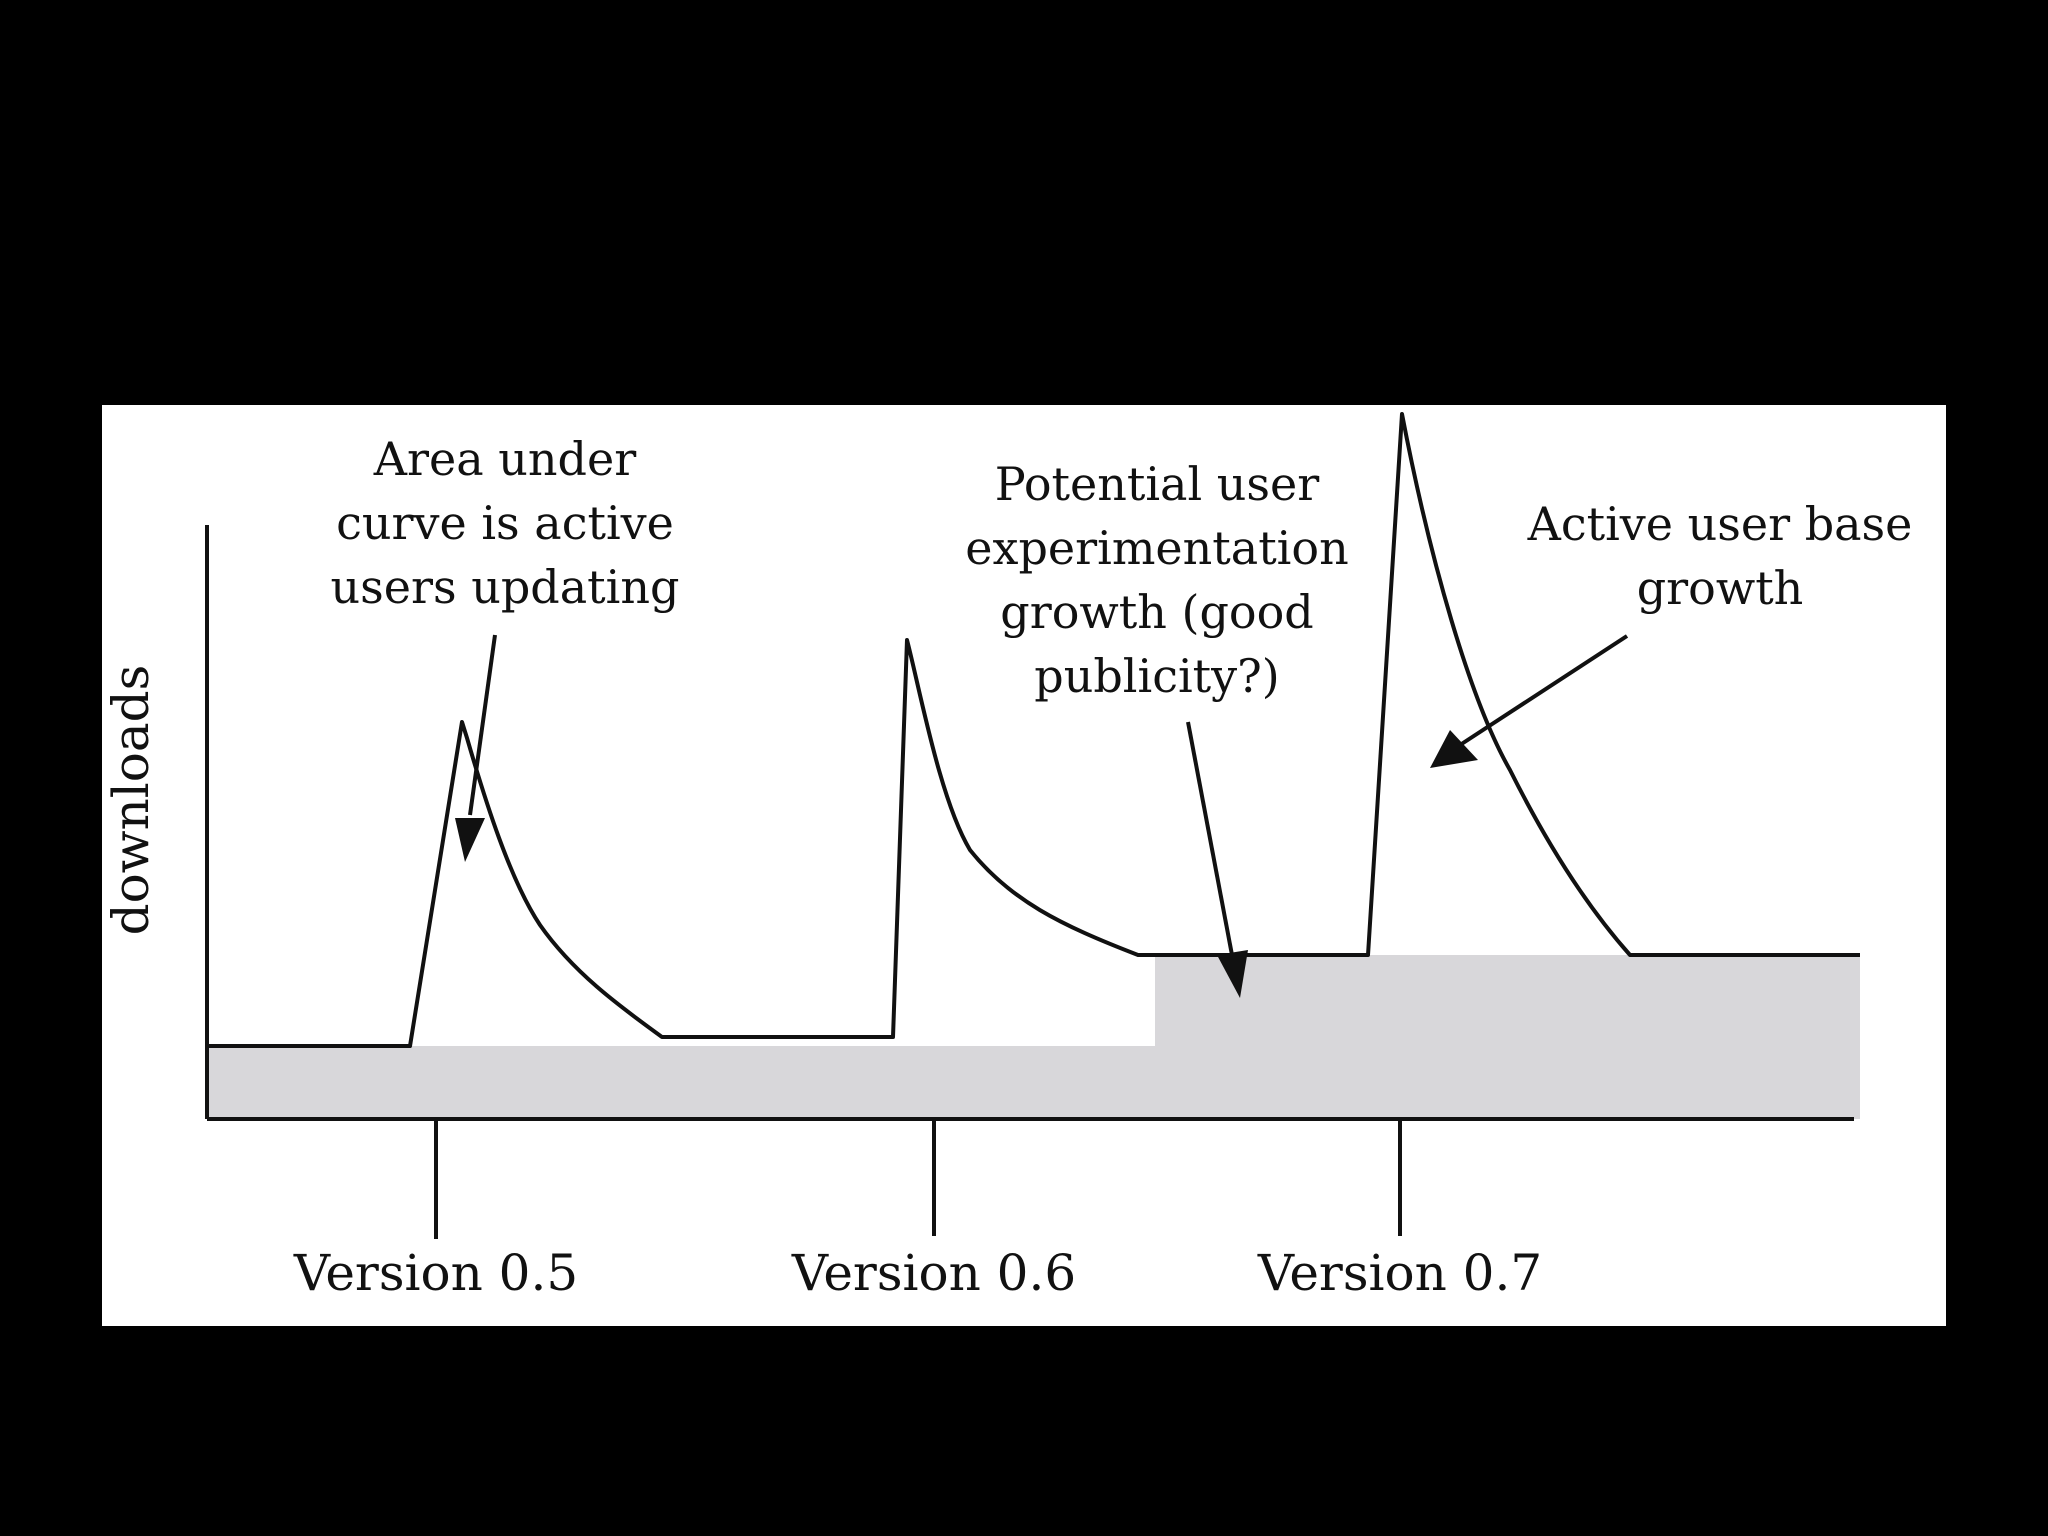  What do you see at coordinates (482, 725) in the screenshot?
I see `area-annotation-arrow-line` at bounding box center [482, 725].